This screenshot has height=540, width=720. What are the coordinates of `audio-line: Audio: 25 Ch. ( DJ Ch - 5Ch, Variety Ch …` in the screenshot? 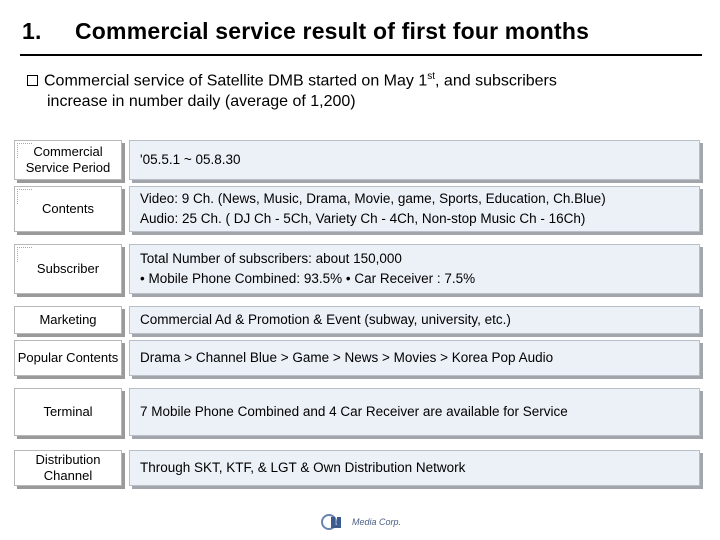 It's located at (363, 218).